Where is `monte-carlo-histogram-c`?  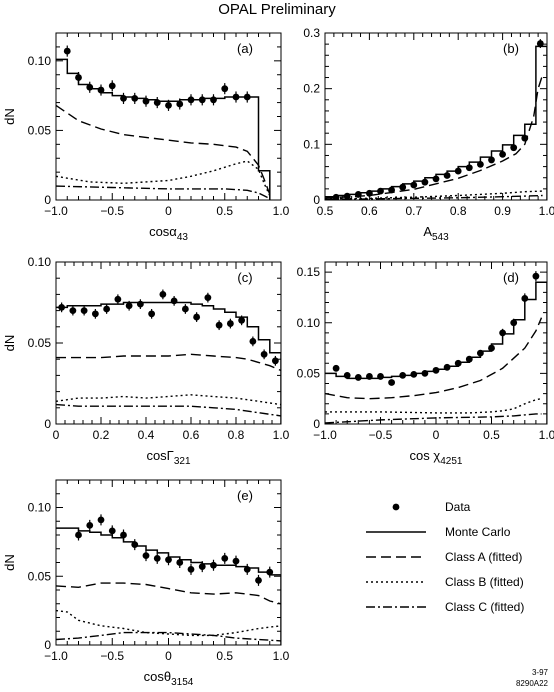
monte-carlo-histogram-c is located at coordinates (168, 362).